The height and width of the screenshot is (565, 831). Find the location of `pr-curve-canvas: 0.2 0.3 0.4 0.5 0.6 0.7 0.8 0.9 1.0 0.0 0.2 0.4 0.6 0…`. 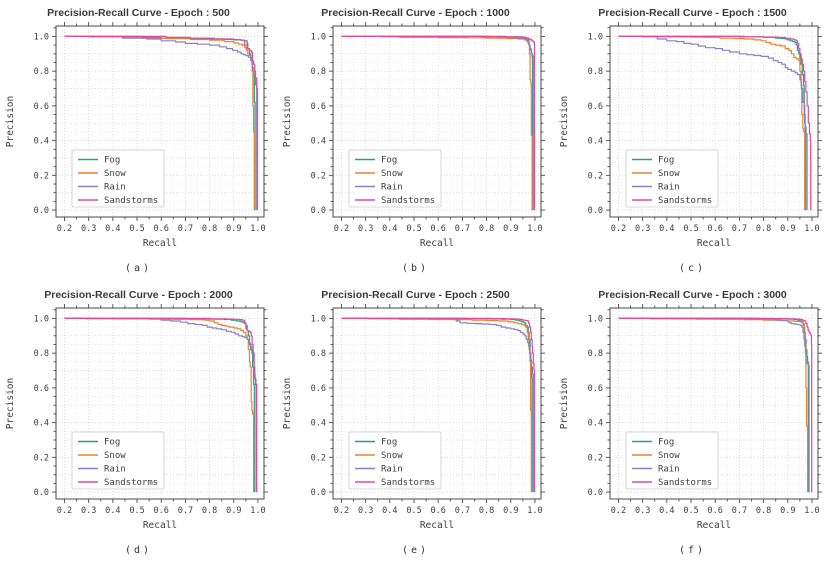

pr-curve-canvas: 0.2 0.3 0.4 0.5 0.6 0.7 0.8 0.9 1.0 0.0 0.2 0.4 0.6 0… is located at coordinates (690, 135).